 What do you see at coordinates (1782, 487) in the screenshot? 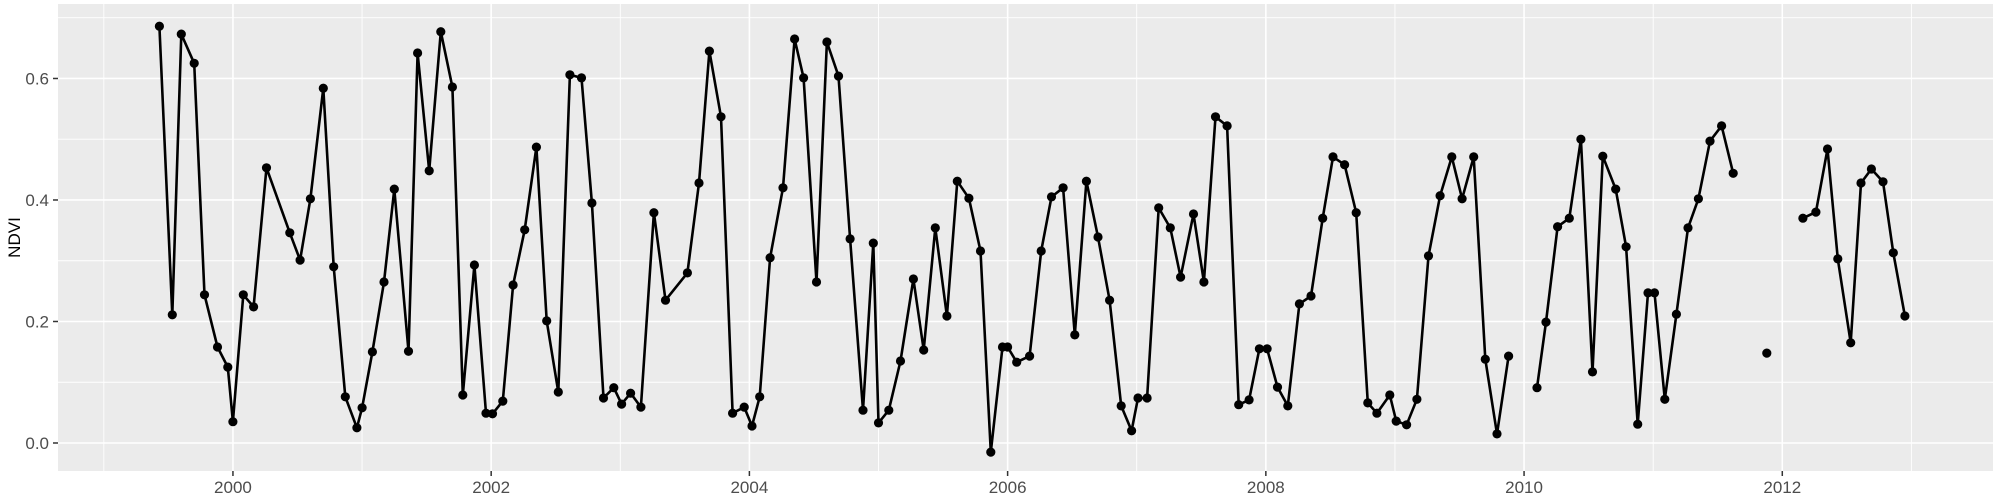
I see `x-axis-tick-label: 2012` at bounding box center [1782, 487].